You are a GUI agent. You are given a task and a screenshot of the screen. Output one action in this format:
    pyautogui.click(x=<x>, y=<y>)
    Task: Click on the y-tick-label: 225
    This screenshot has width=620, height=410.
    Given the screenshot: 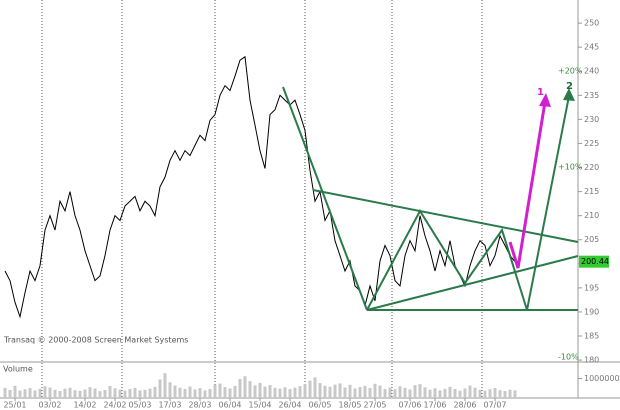 What is the action you would take?
    pyautogui.click(x=591, y=143)
    